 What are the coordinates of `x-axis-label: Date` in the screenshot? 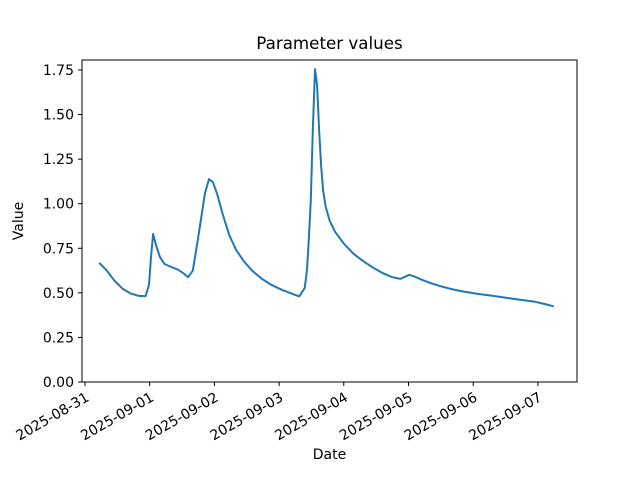 It's located at (329, 455).